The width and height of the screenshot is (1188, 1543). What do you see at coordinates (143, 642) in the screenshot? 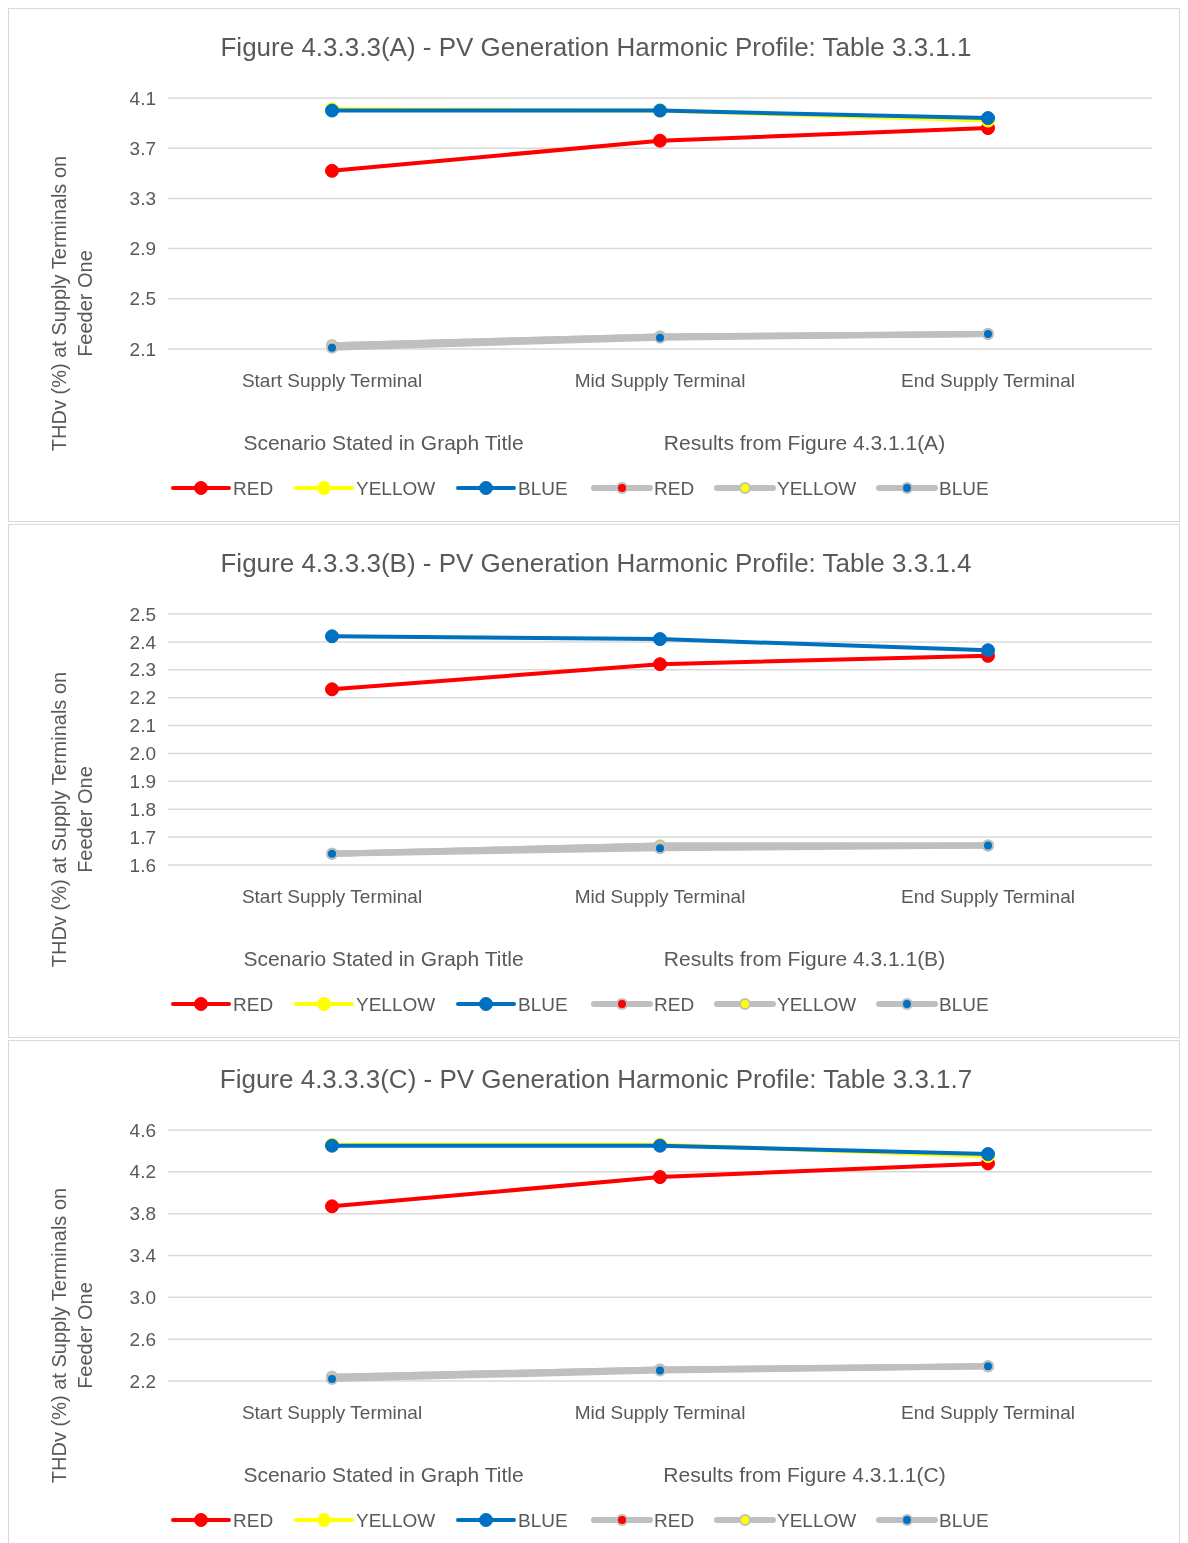
I see `y-tick-label: 2.4` at bounding box center [143, 642].